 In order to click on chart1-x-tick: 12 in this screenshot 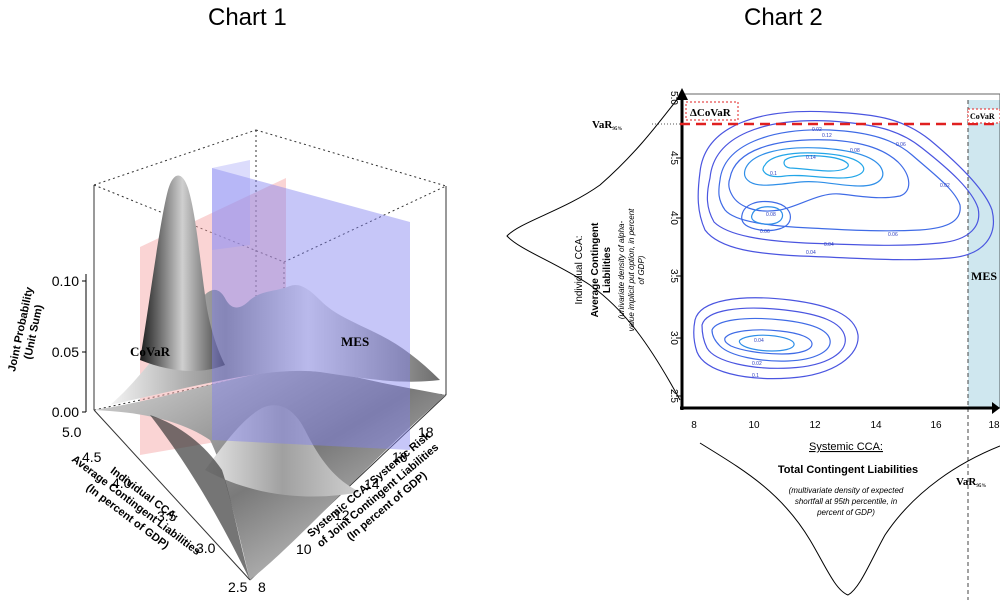, I will do `click(342, 515)`.